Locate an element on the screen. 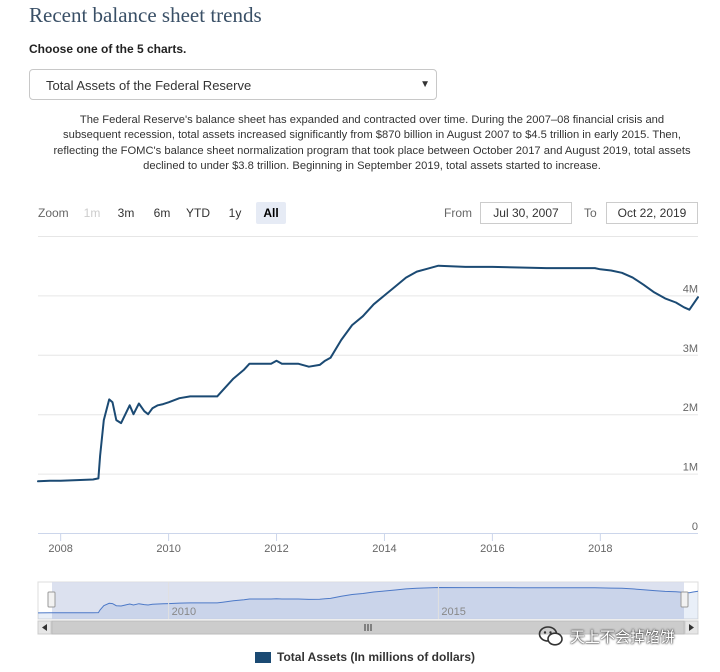  watermark: 天上不会掉馅饼 is located at coordinates (606, 636).